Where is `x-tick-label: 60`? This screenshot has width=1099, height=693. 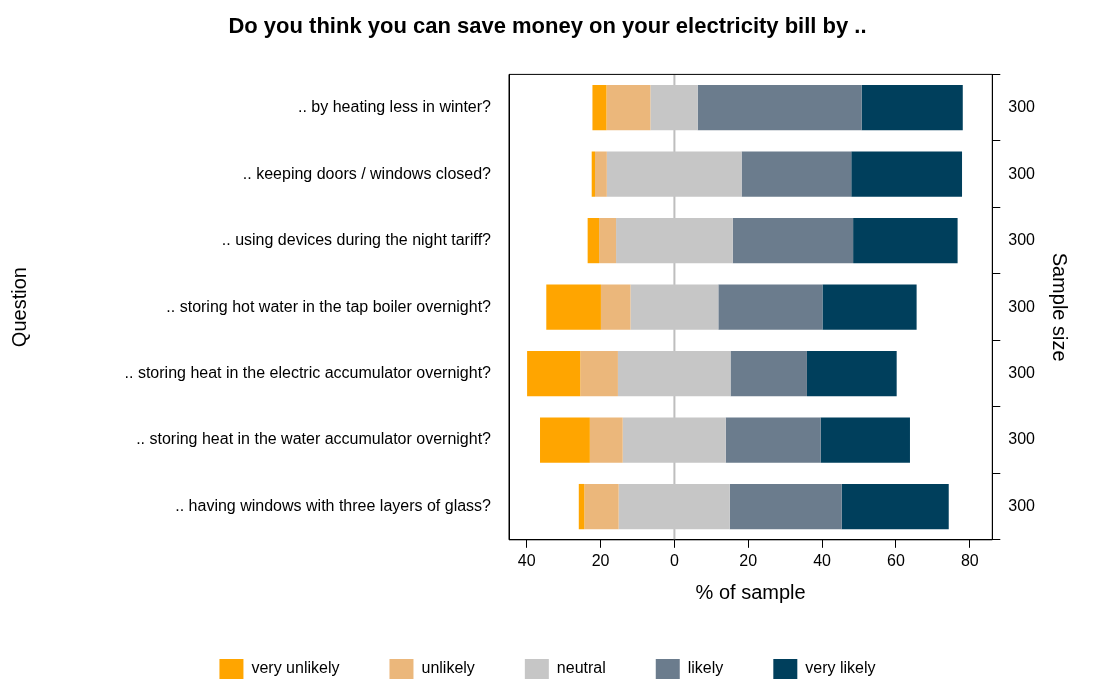 x-tick-label: 60 is located at coordinates (896, 560).